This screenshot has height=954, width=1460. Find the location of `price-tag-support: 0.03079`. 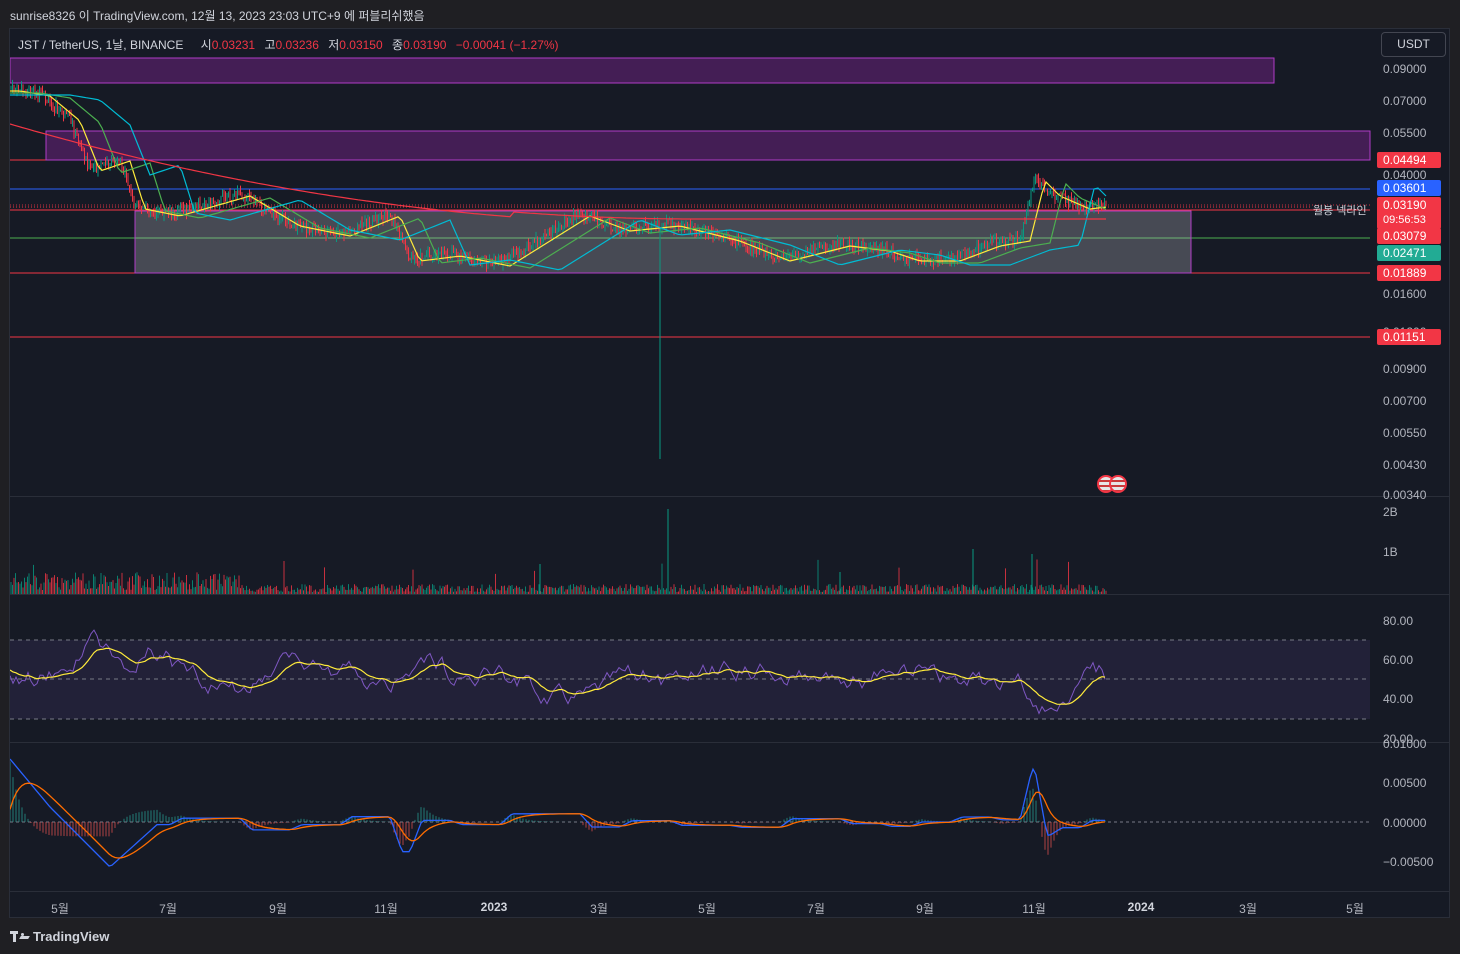

price-tag-support: 0.03079 is located at coordinates (1409, 236).